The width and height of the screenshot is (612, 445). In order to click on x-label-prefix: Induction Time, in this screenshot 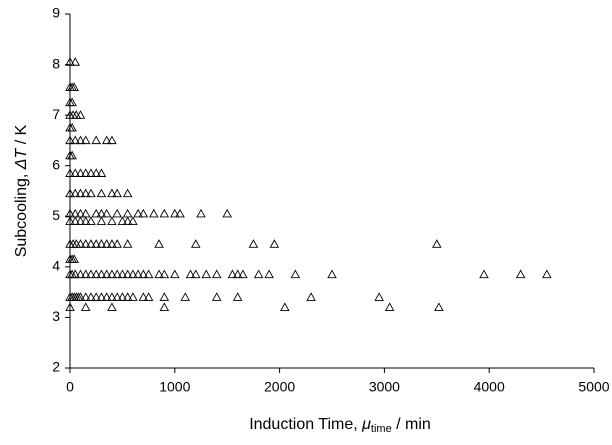, I will do `click(305, 424)`.